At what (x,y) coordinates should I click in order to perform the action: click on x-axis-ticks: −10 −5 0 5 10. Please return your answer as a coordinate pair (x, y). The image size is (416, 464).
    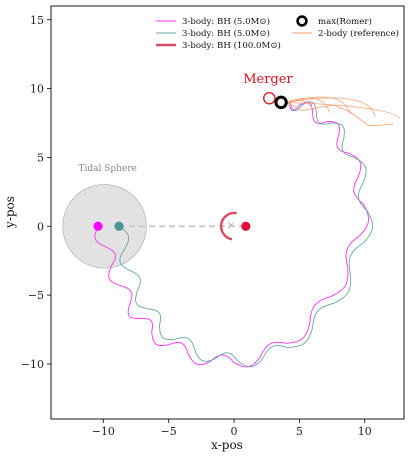
    Looking at the image, I should click on (232, 428).